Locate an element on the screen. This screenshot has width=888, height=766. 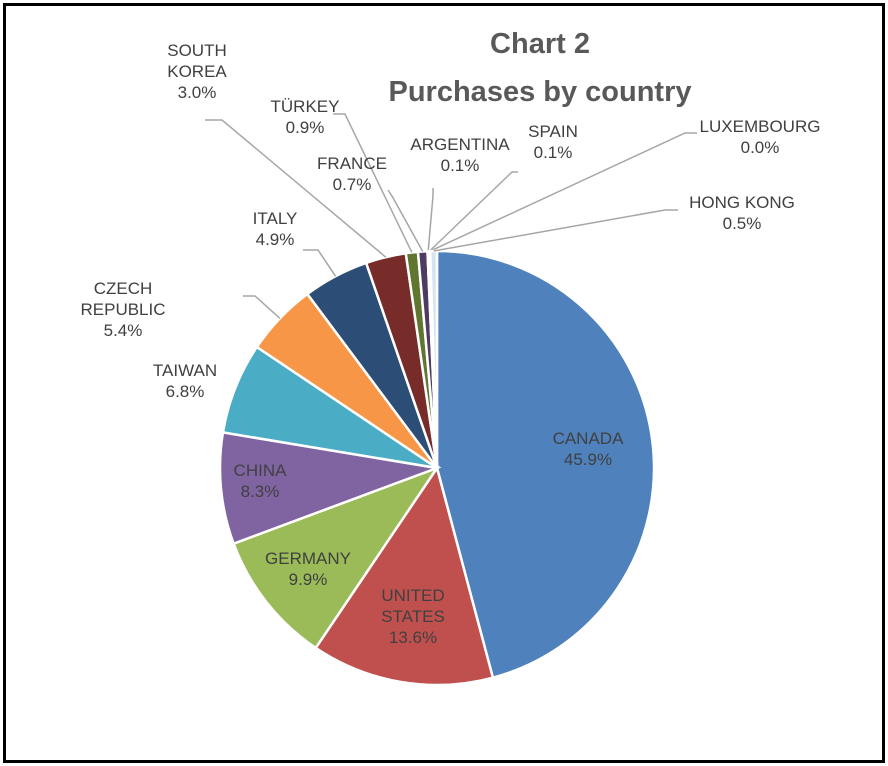
slice-label: ARGENTINA 0.1% is located at coordinates (460, 155).